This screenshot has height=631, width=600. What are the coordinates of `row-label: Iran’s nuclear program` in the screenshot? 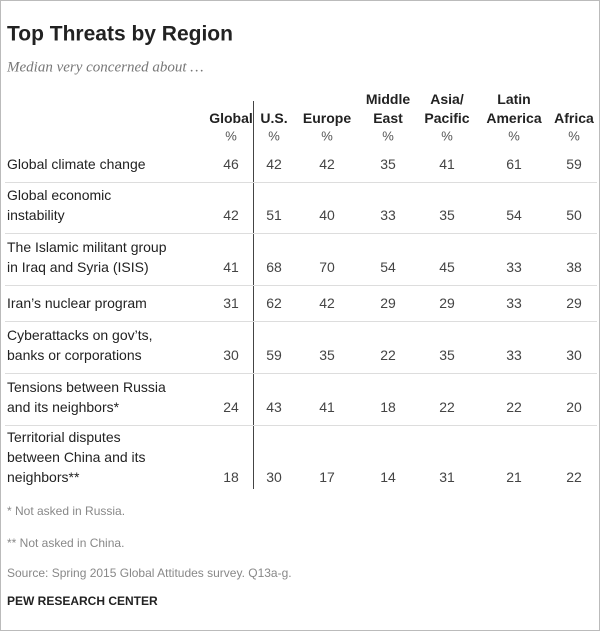 It's located at (77, 303).